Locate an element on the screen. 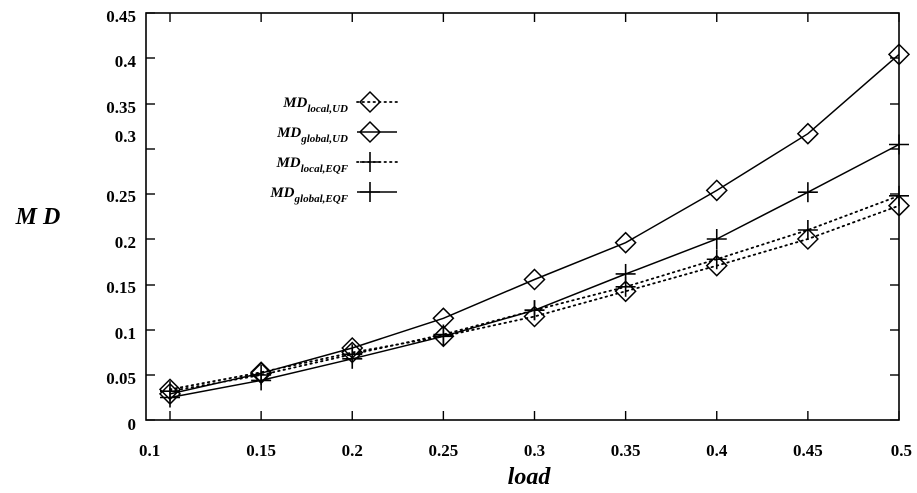 The height and width of the screenshot is (493, 917). y-tick-label: 0.1 is located at coordinates (125, 333).